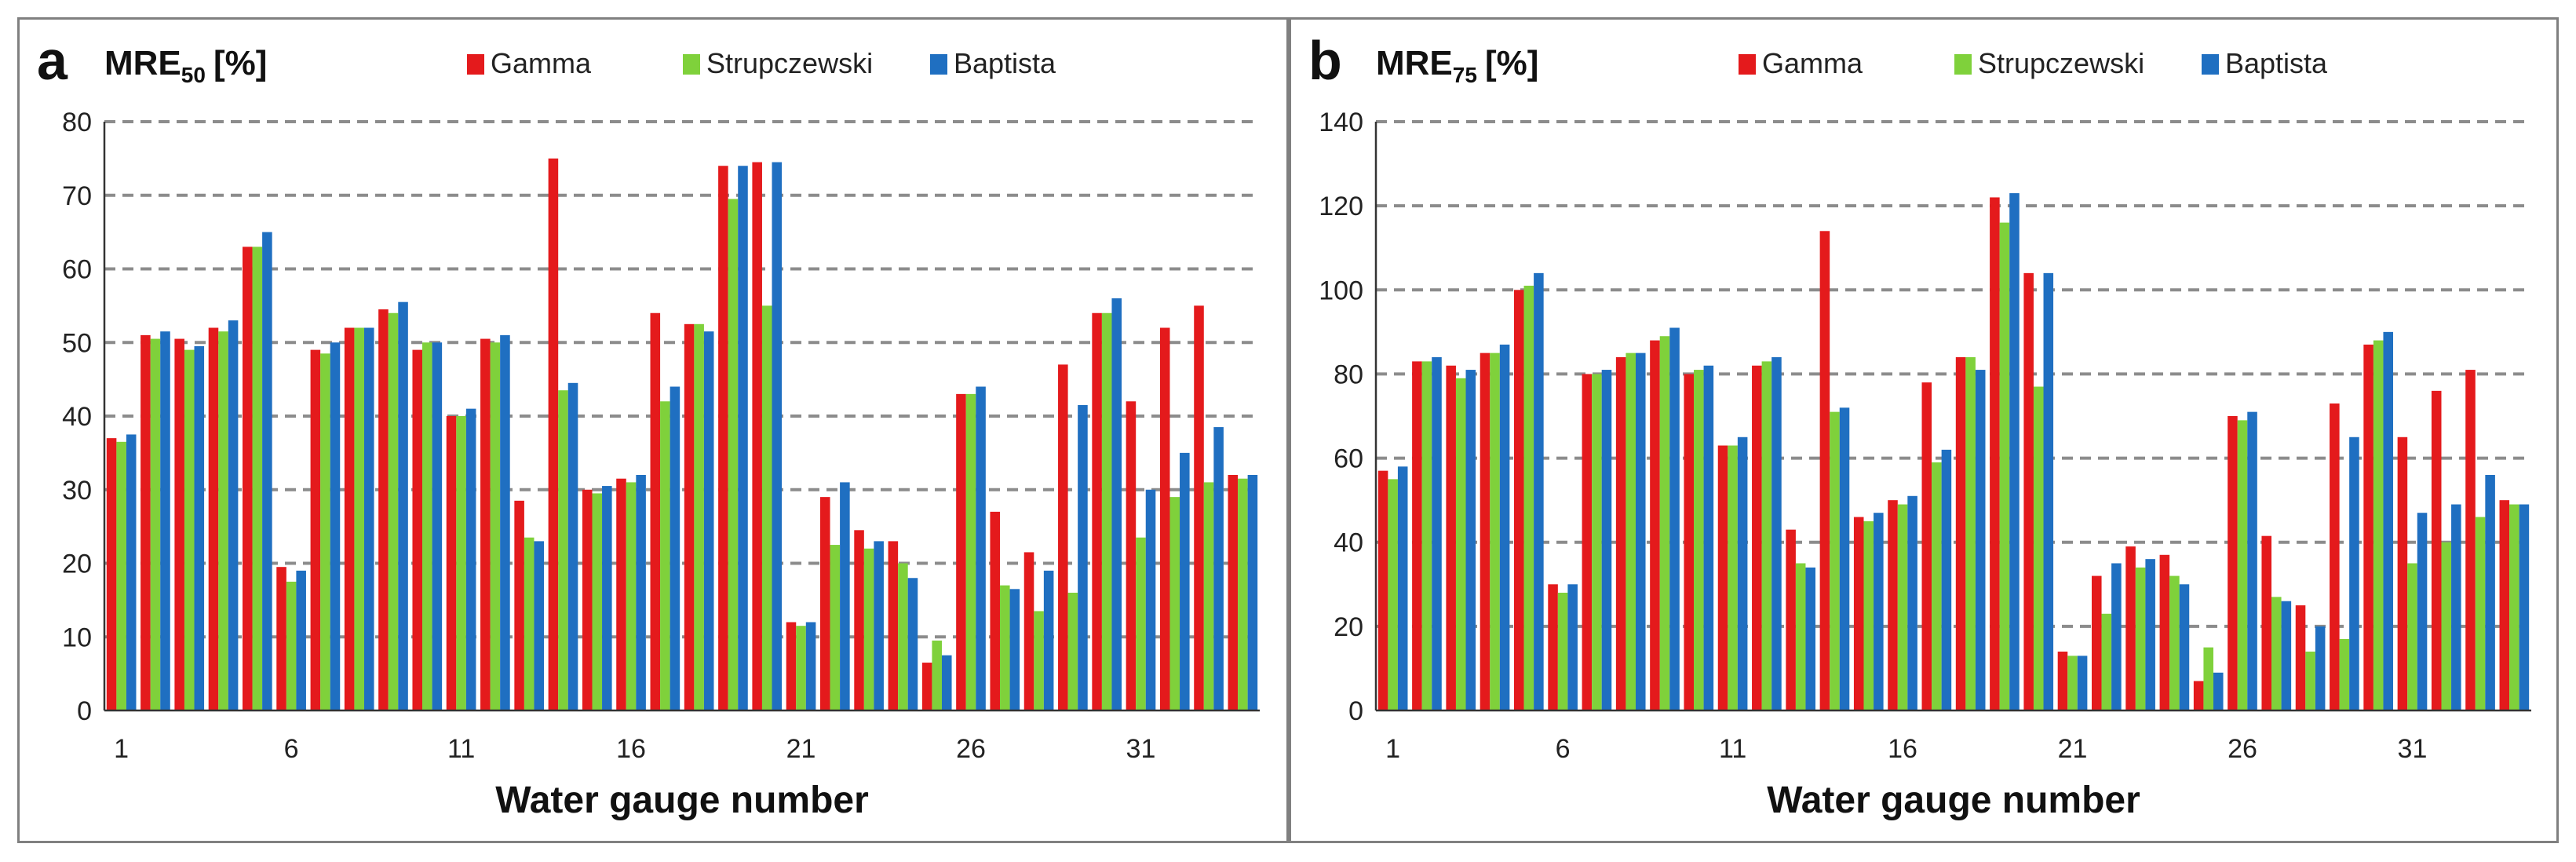  Describe the element at coordinates (1953, 800) in the screenshot. I see `chart-b-x-axis-label: Water gauge number` at that location.